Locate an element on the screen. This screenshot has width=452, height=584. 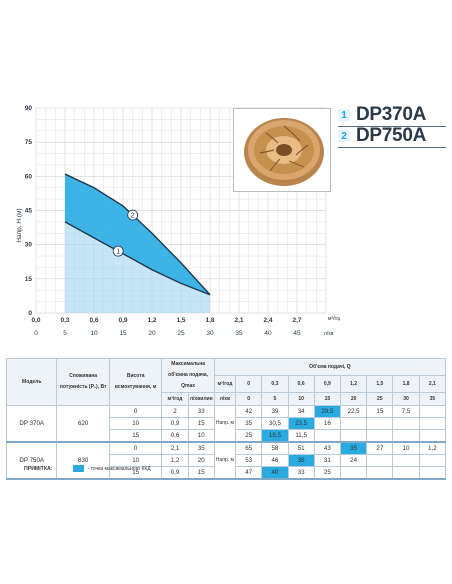
series-label: 2 is located at coordinates (133, 216).